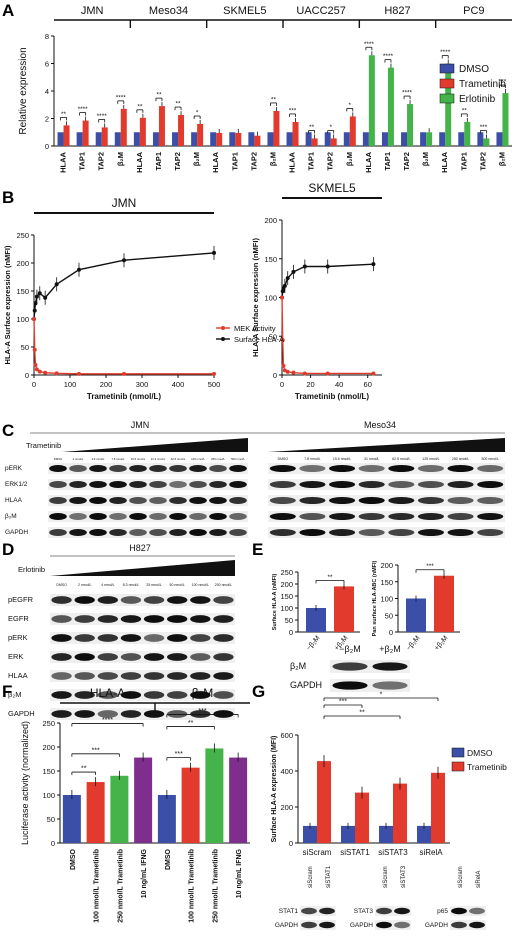 This screenshot has height=940, width=520. Describe the element at coordinates (339, 384) in the screenshot. I see `panel-b-x-tick-label: 40` at that location.